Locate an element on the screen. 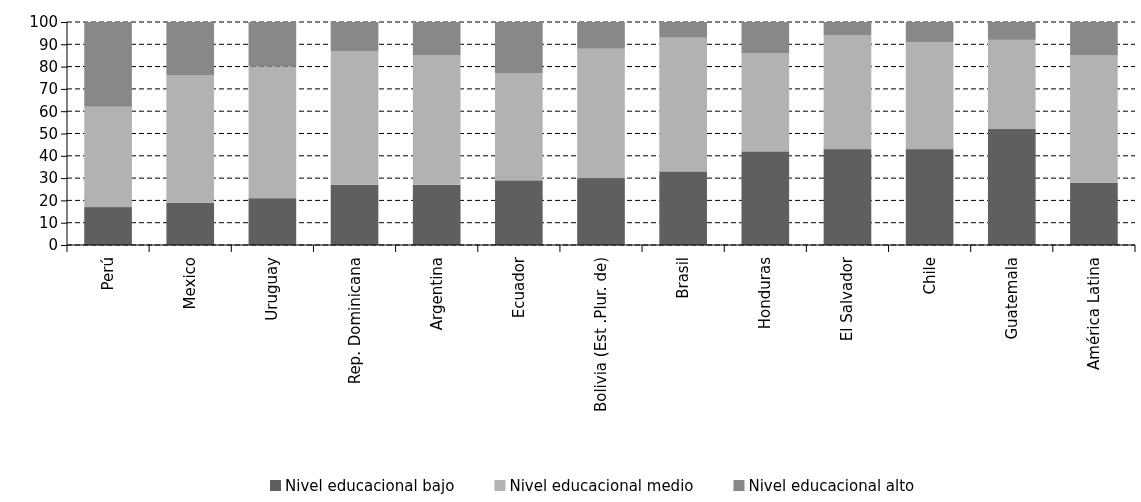  y-tick-label: 10 is located at coordinates (48, 223).